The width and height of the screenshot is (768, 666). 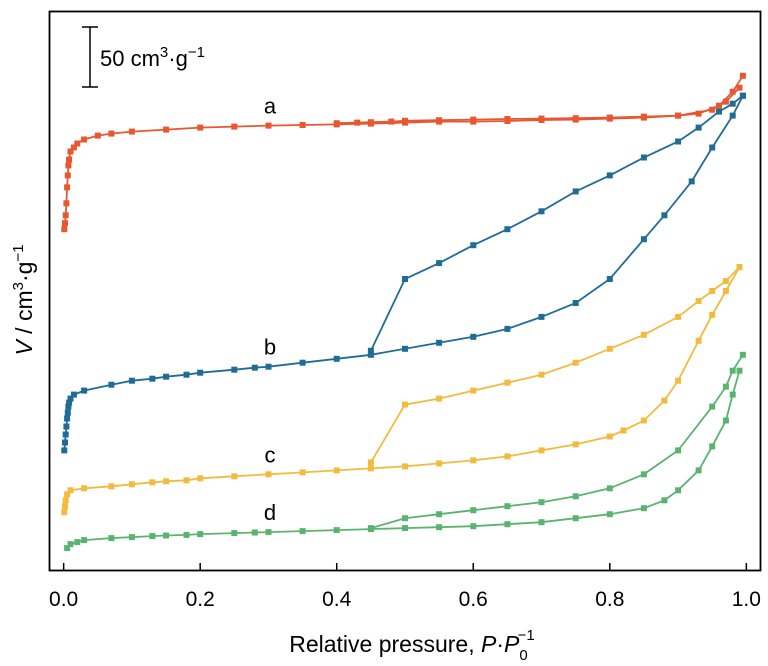 I want to click on scale-bar-sup2: −1, so click(x=196, y=52).